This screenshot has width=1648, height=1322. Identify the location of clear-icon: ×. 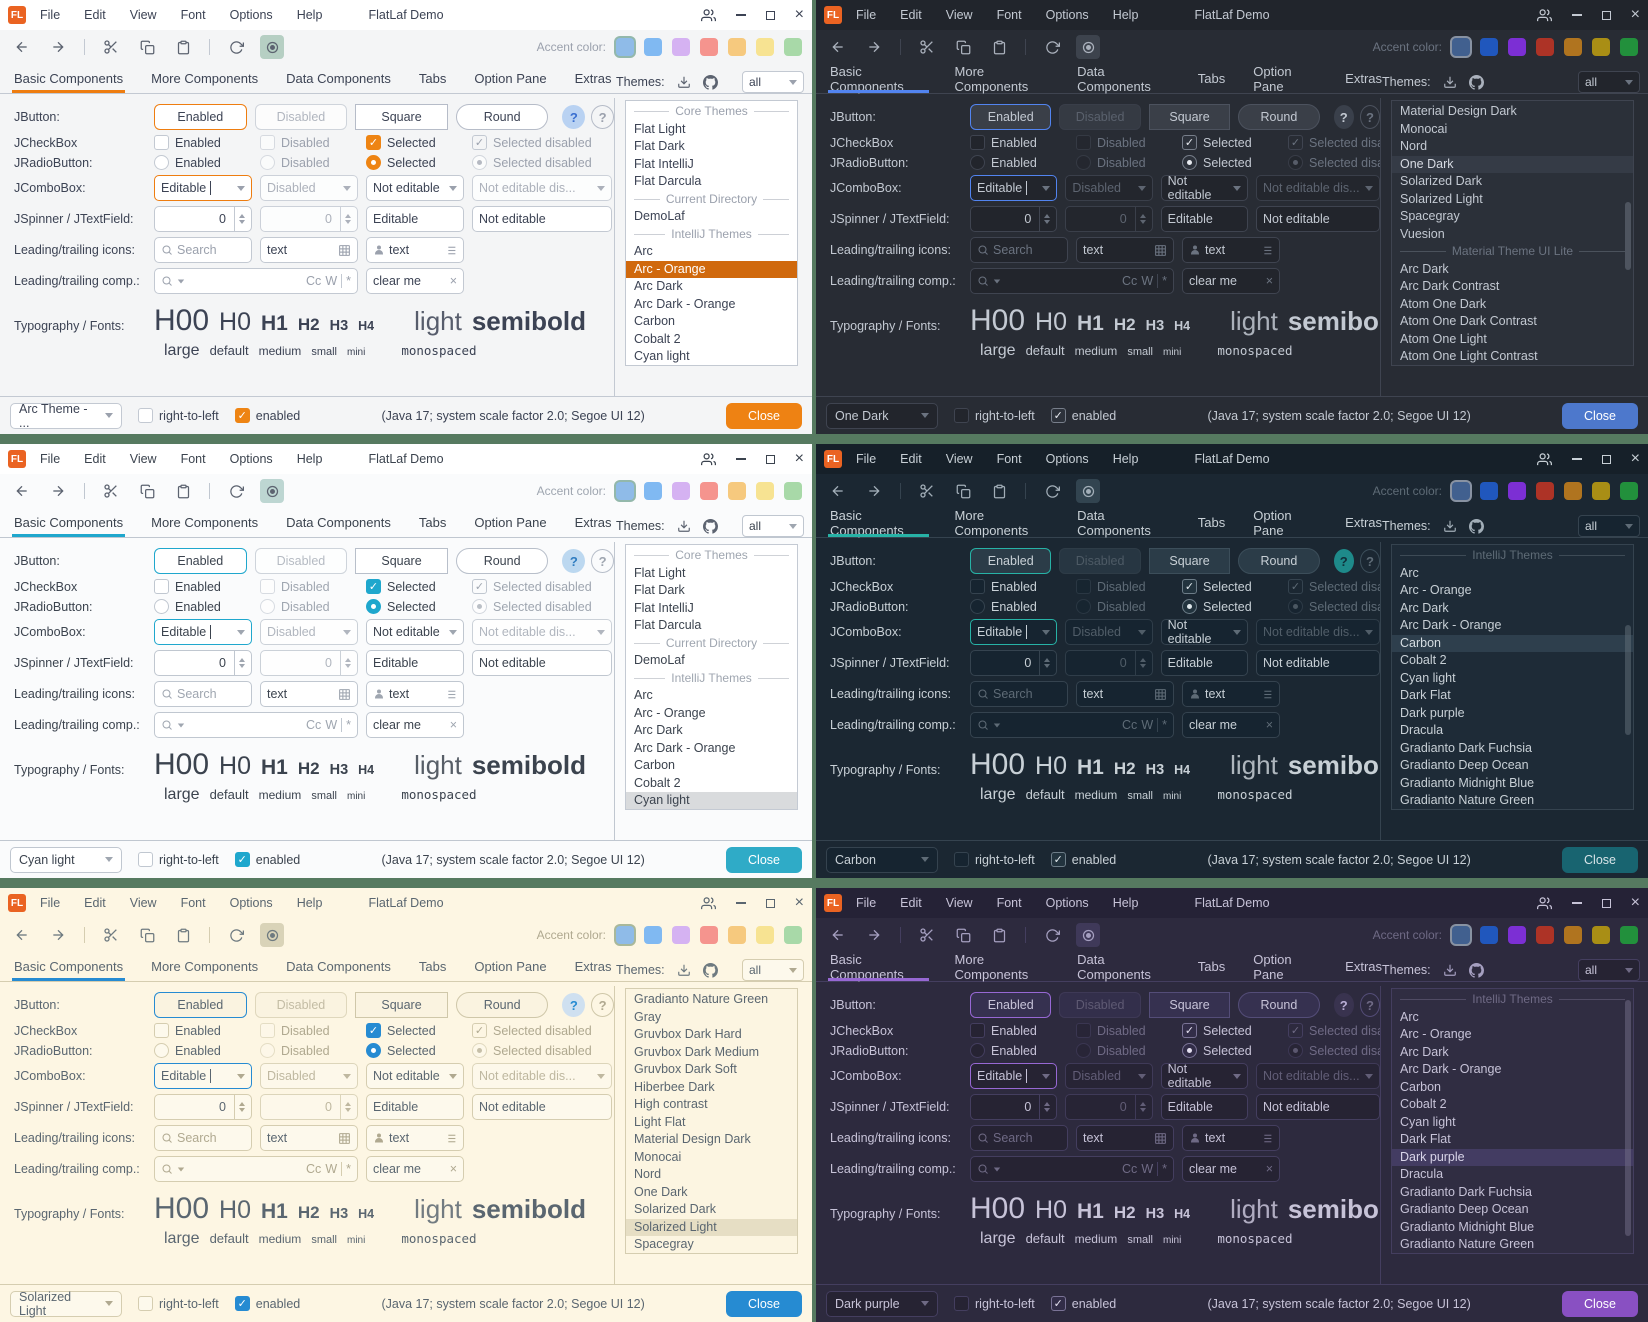
(1269, 725).